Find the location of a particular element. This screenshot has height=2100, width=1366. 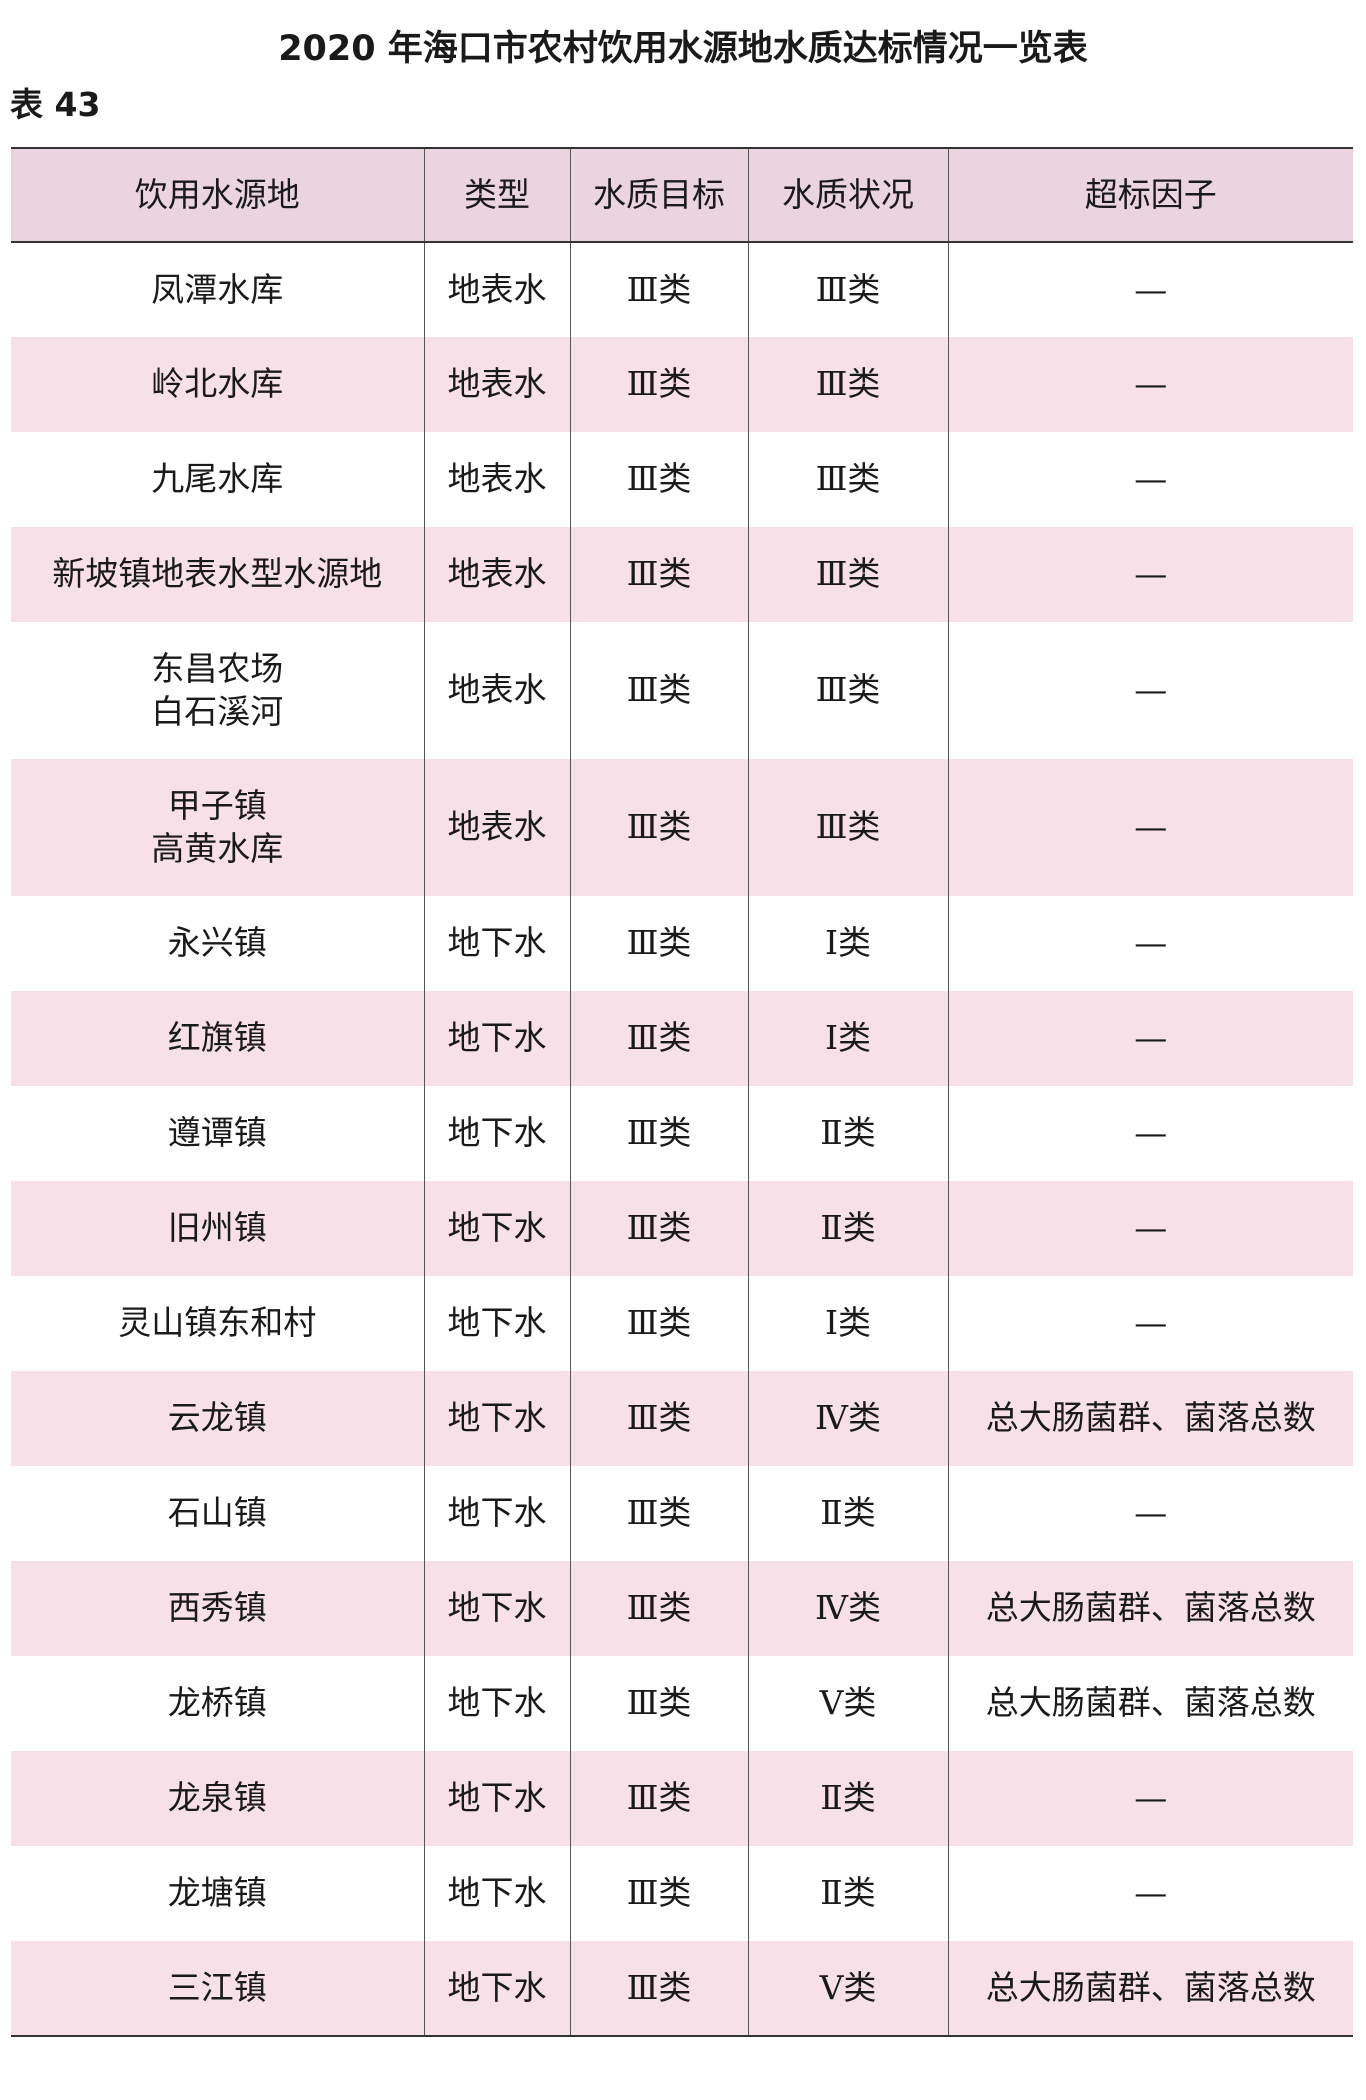

table-row: 东昌农场 白石溪河 地表水 Ⅲ类 Ⅲ类 — is located at coordinates (682, 690).